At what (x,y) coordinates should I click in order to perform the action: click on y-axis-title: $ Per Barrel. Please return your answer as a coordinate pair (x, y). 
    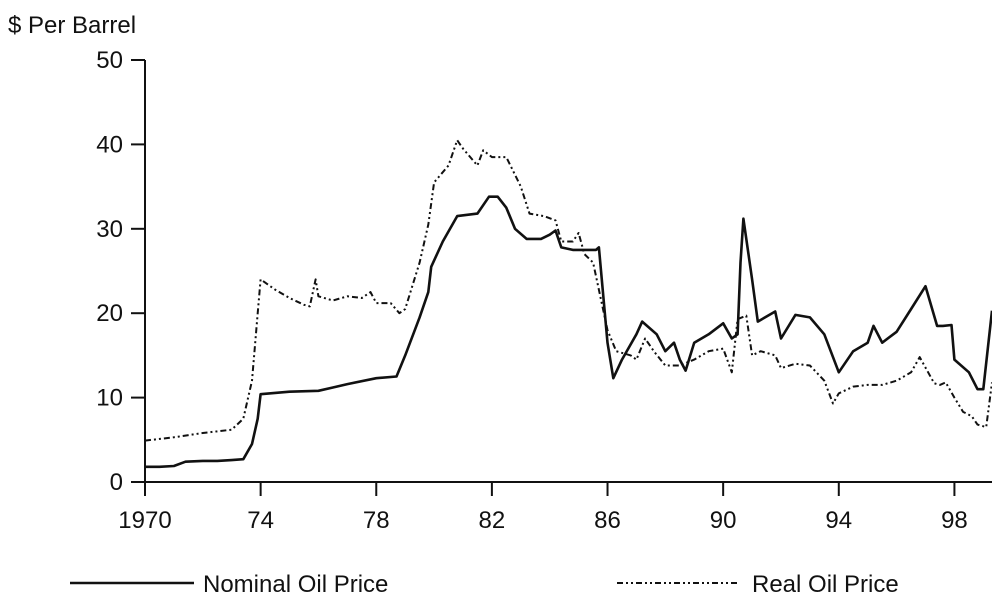
    Looking at the image, I should click on (72, 25).